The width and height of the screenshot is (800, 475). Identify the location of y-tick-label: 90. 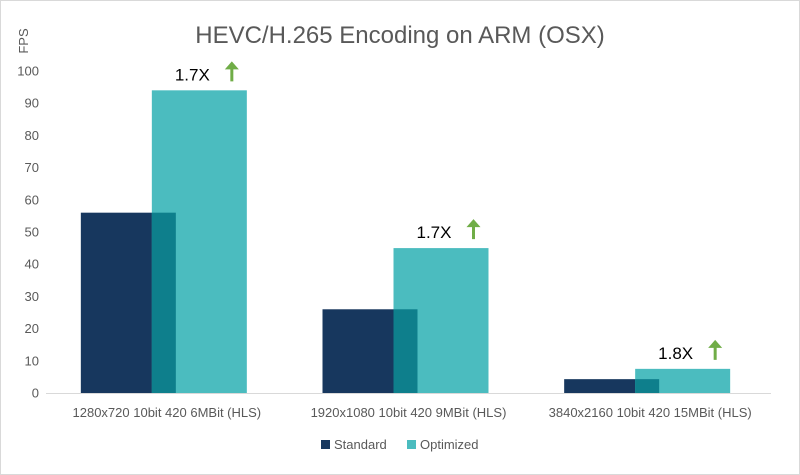
(32, 103).